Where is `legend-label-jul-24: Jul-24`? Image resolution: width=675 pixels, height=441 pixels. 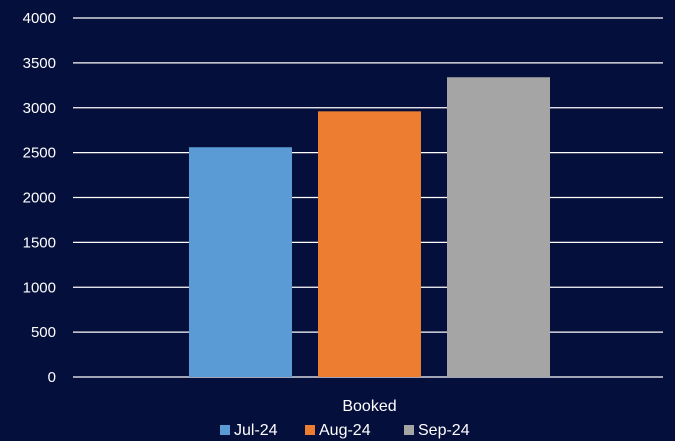 legend-label-jul-24: Jul-24 is located at coordinates (256, 430).